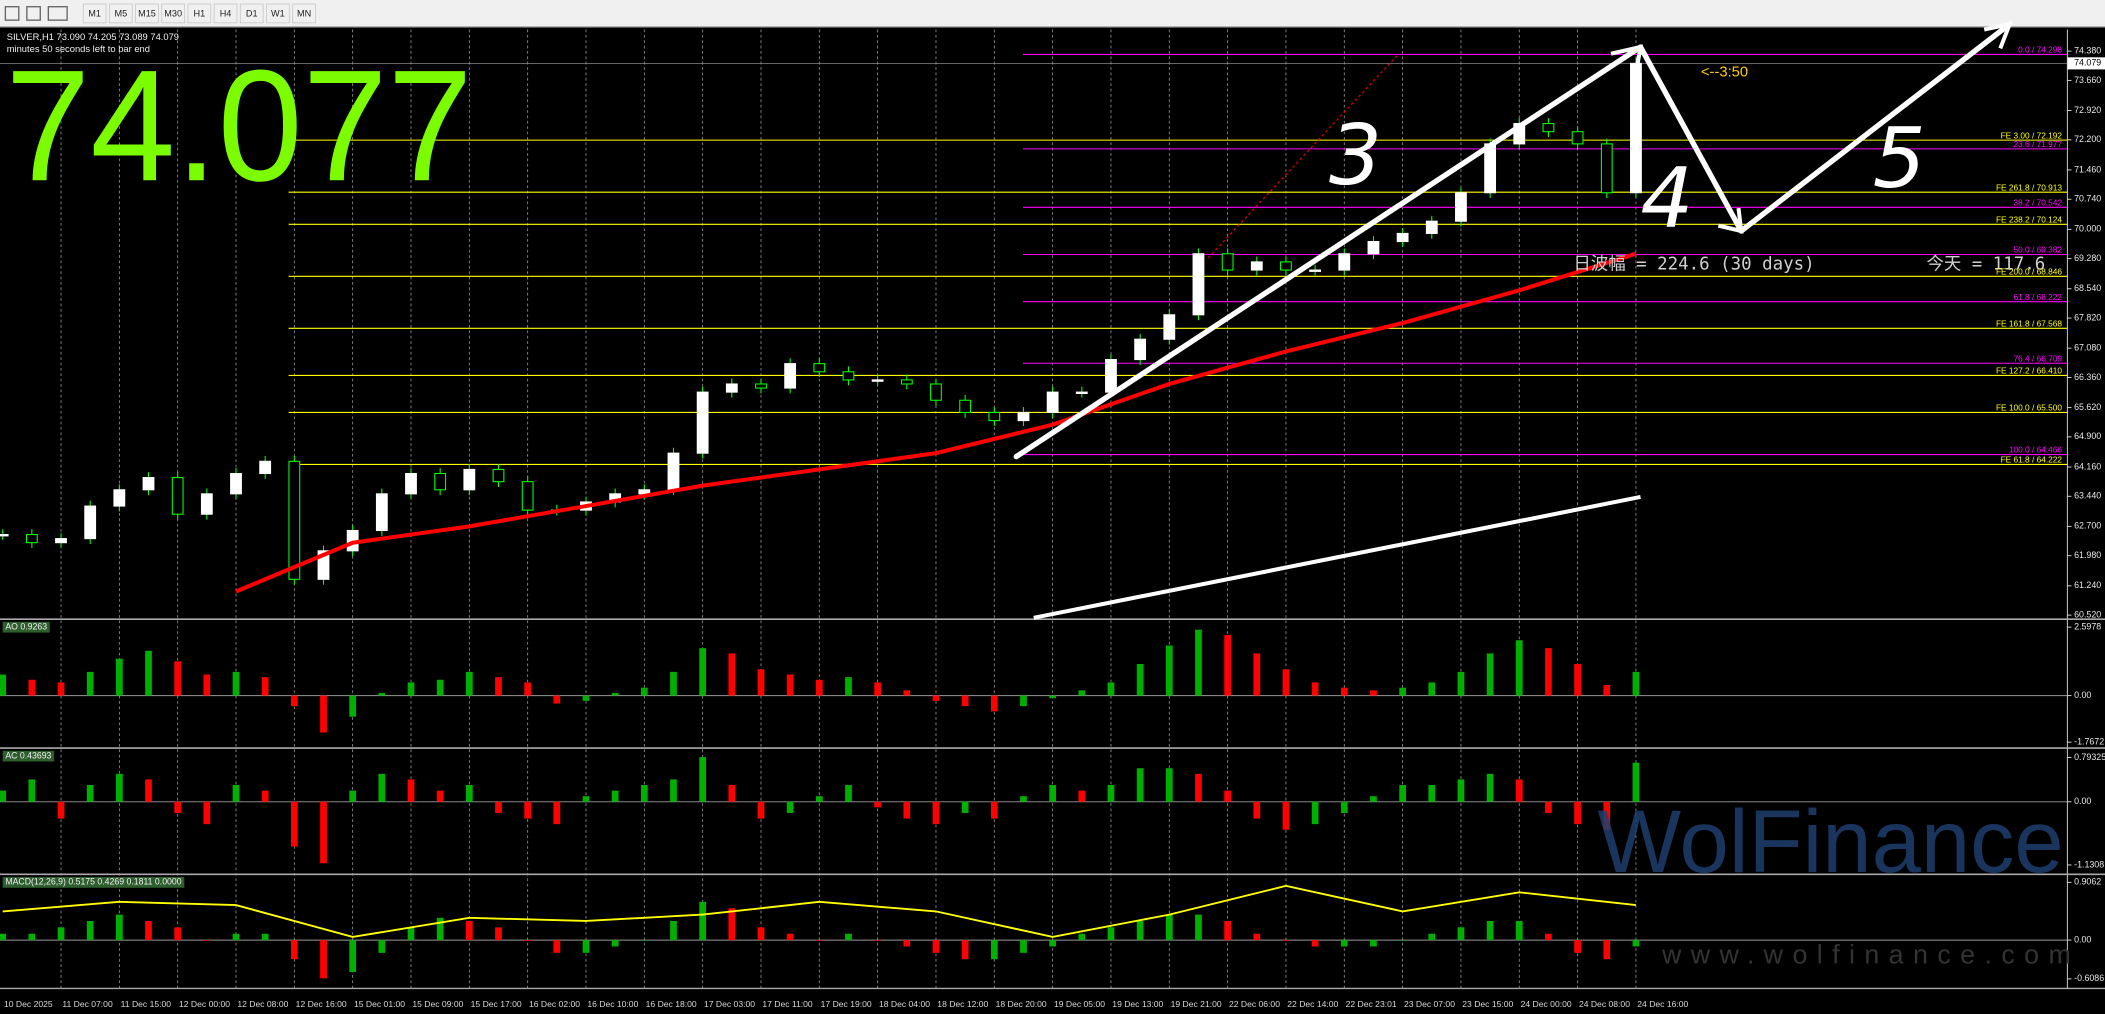 Image resolution: width=2105 pixels, height=1014 pixels. What do you see at coordinates (2029, 323) in the screenshot?
I see `fib-label: FE 161.8 / 67.568` at bounding box center [2029, 323].